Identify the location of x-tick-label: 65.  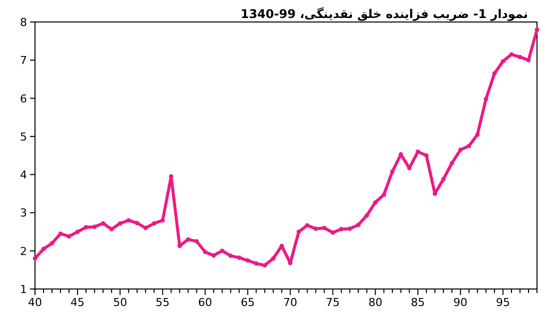
(247, 302).